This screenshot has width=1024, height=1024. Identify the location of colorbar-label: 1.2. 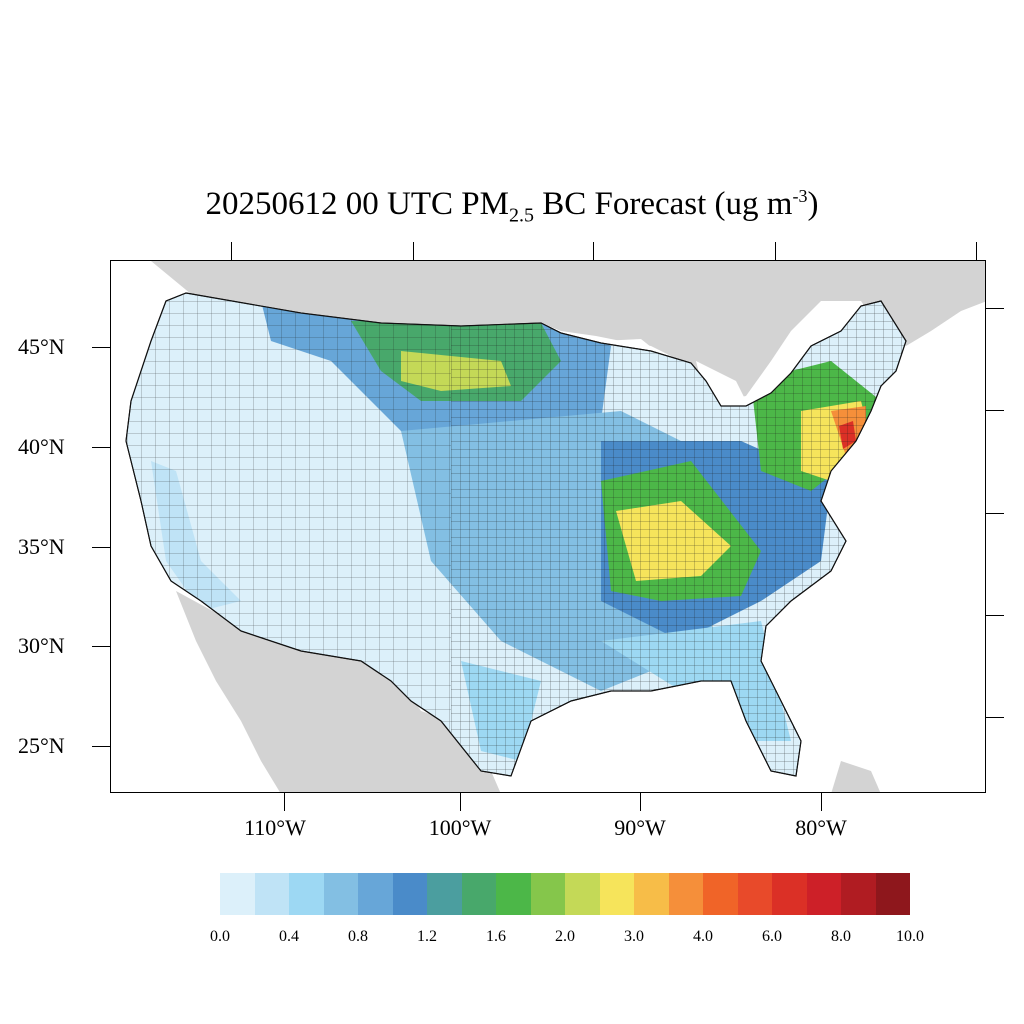
(427, 936).